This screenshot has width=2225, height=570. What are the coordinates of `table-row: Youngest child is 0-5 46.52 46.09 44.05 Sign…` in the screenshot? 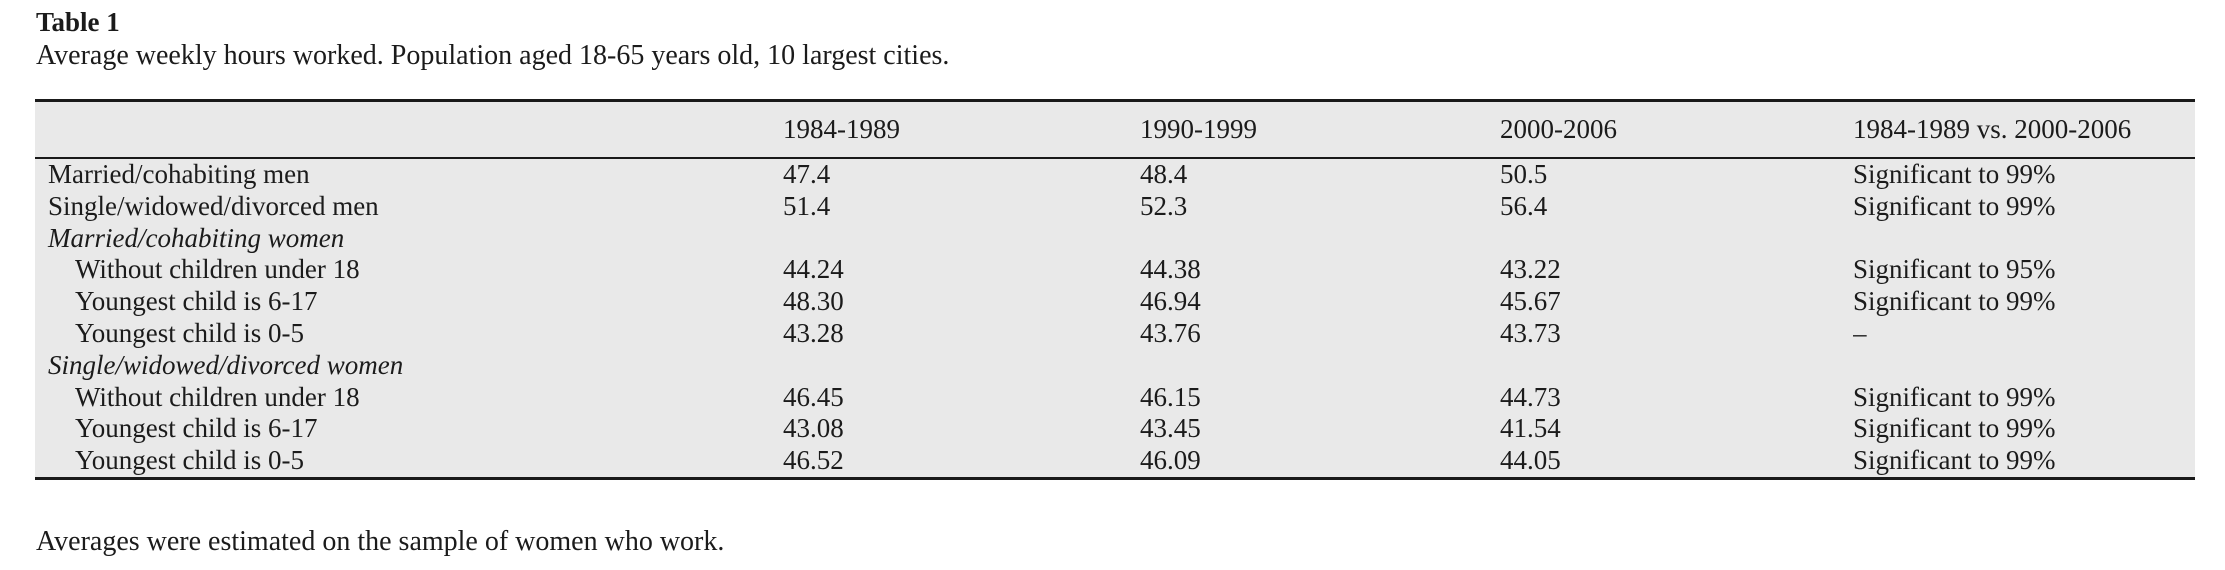 It's located at (1115, 461).